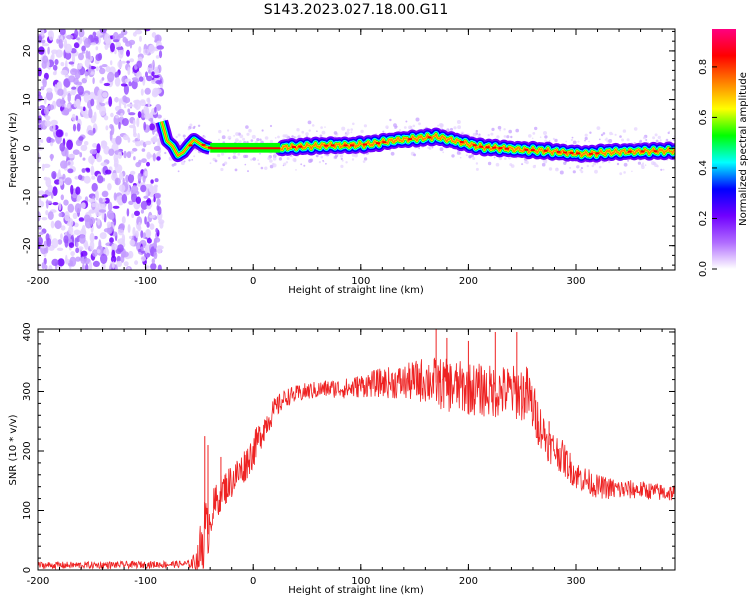 This screenshot has height=600, width=750. I want to click on spectrogram-x-tick-label: -200, so click(38, 281).